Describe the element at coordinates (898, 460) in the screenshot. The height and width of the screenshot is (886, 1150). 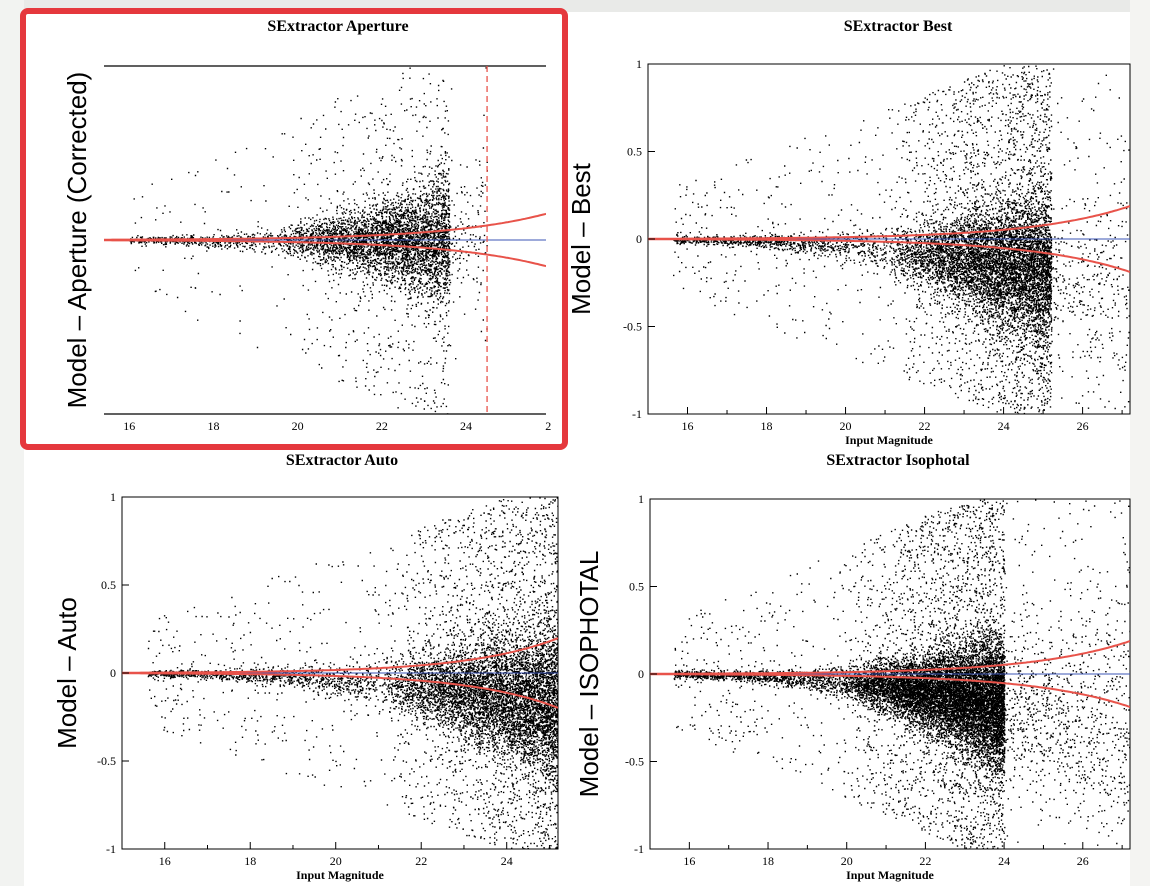
I see `chart-title: SExtractor Isophotal` at that location.